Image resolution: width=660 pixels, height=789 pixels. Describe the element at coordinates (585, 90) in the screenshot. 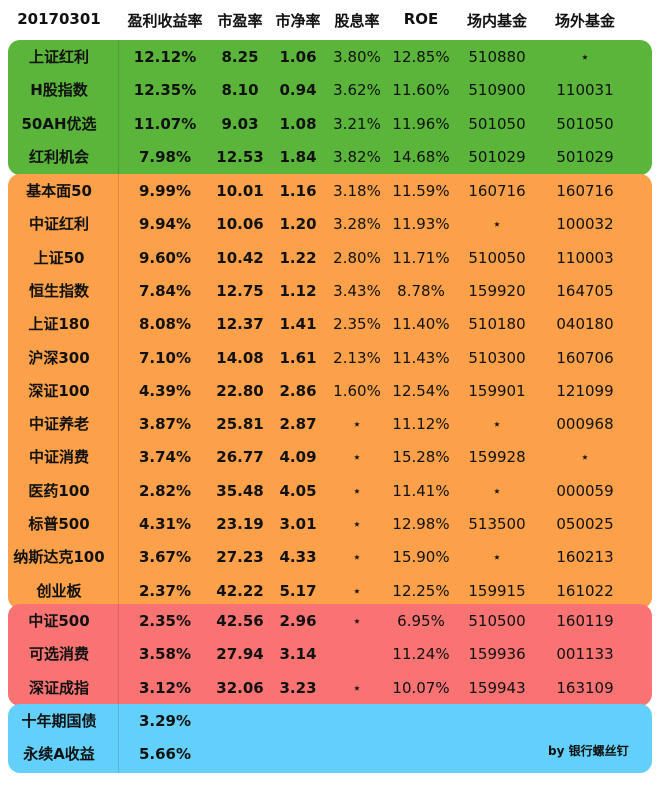

I see `offsite-fund: 110031` at that location.